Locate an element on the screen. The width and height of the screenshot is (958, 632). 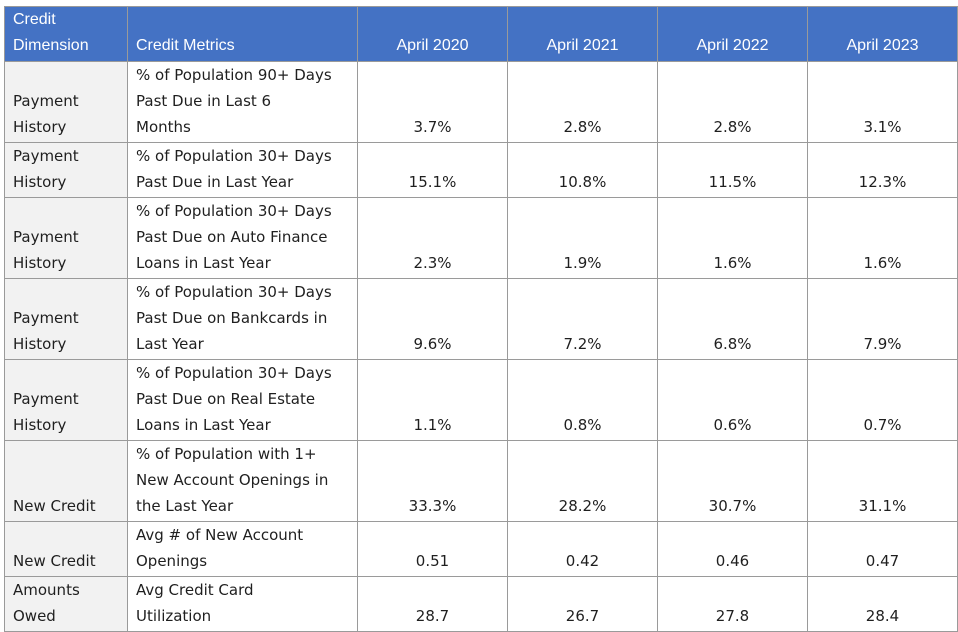
value-cell: 1.1% is located at coordinates (432, 400).